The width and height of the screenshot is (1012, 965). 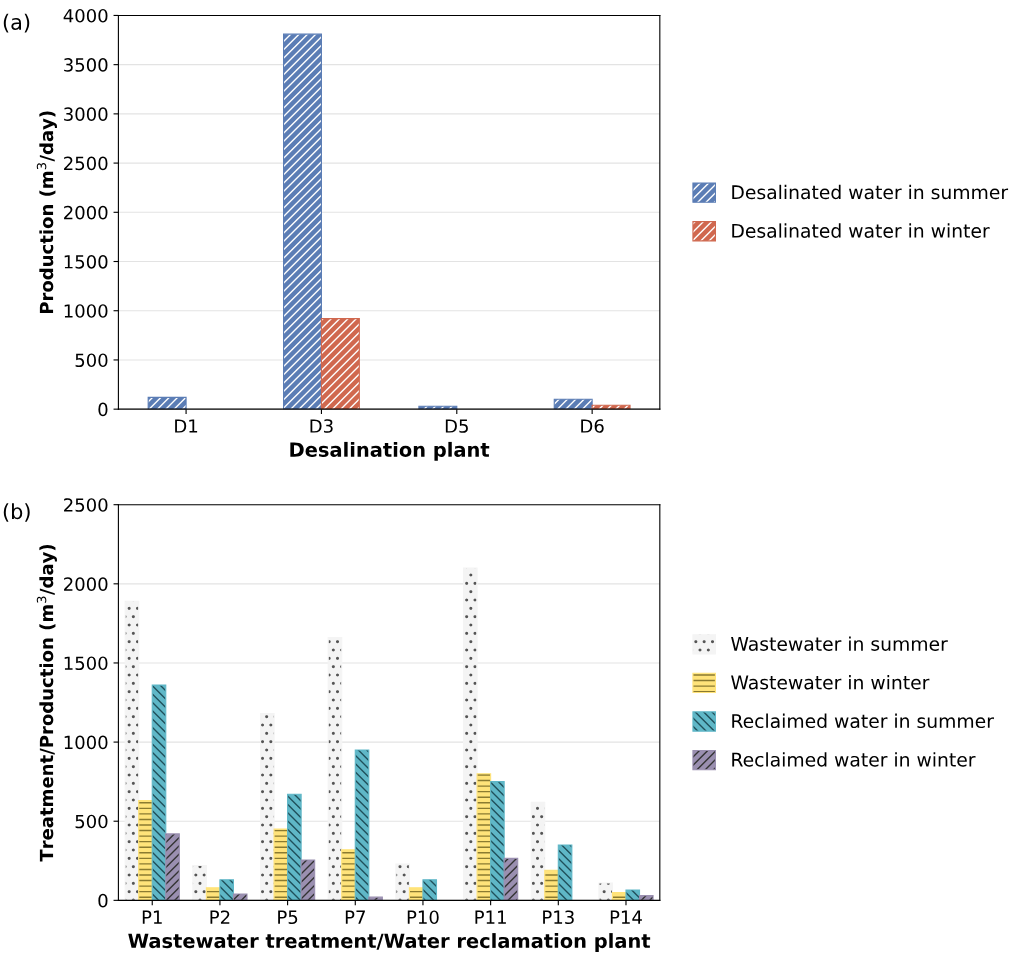 What do you see at coordinates (456, 426) in the screenshot?
I see `x-tick-label: D5` at bounding box center [456, 426].